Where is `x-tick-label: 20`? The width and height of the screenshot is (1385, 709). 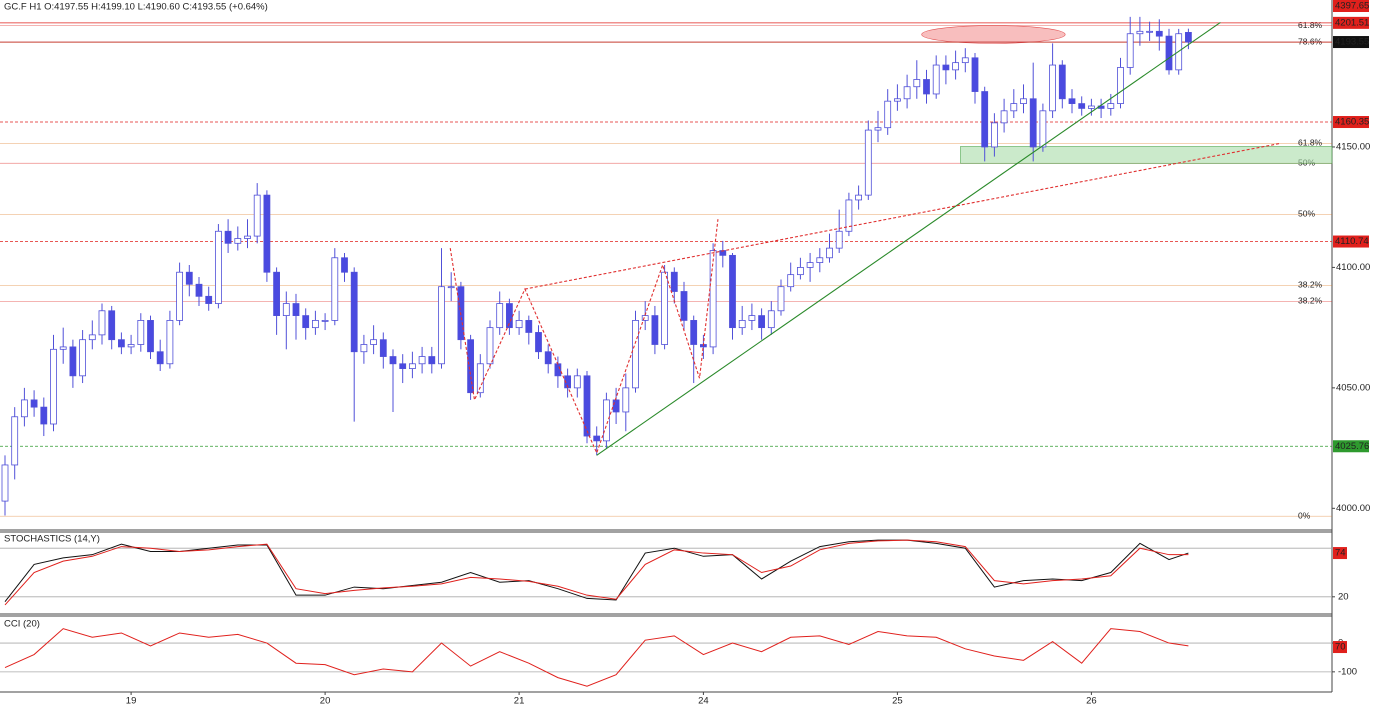 x-tick-label: 20 is located at coordinates (325, 701).